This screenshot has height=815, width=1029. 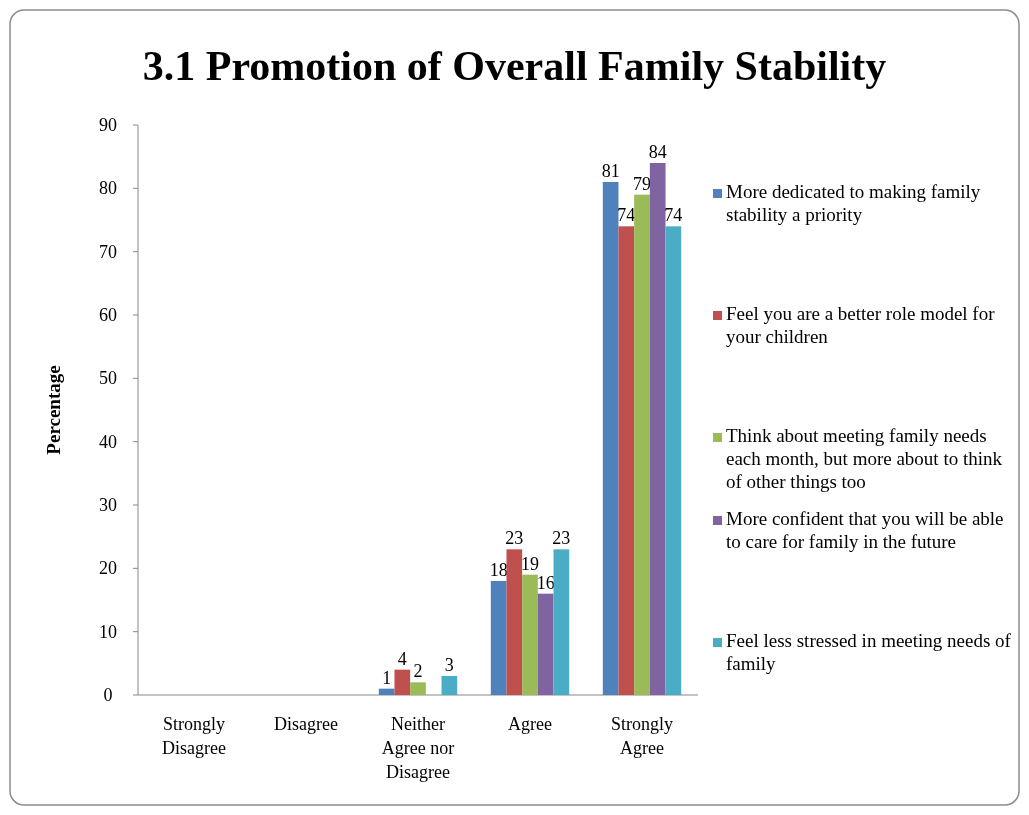 What do you see at coordinates (108, 505) in the screenshot?
I see `y-tick-label: 30` at bounding box center [108, 505].